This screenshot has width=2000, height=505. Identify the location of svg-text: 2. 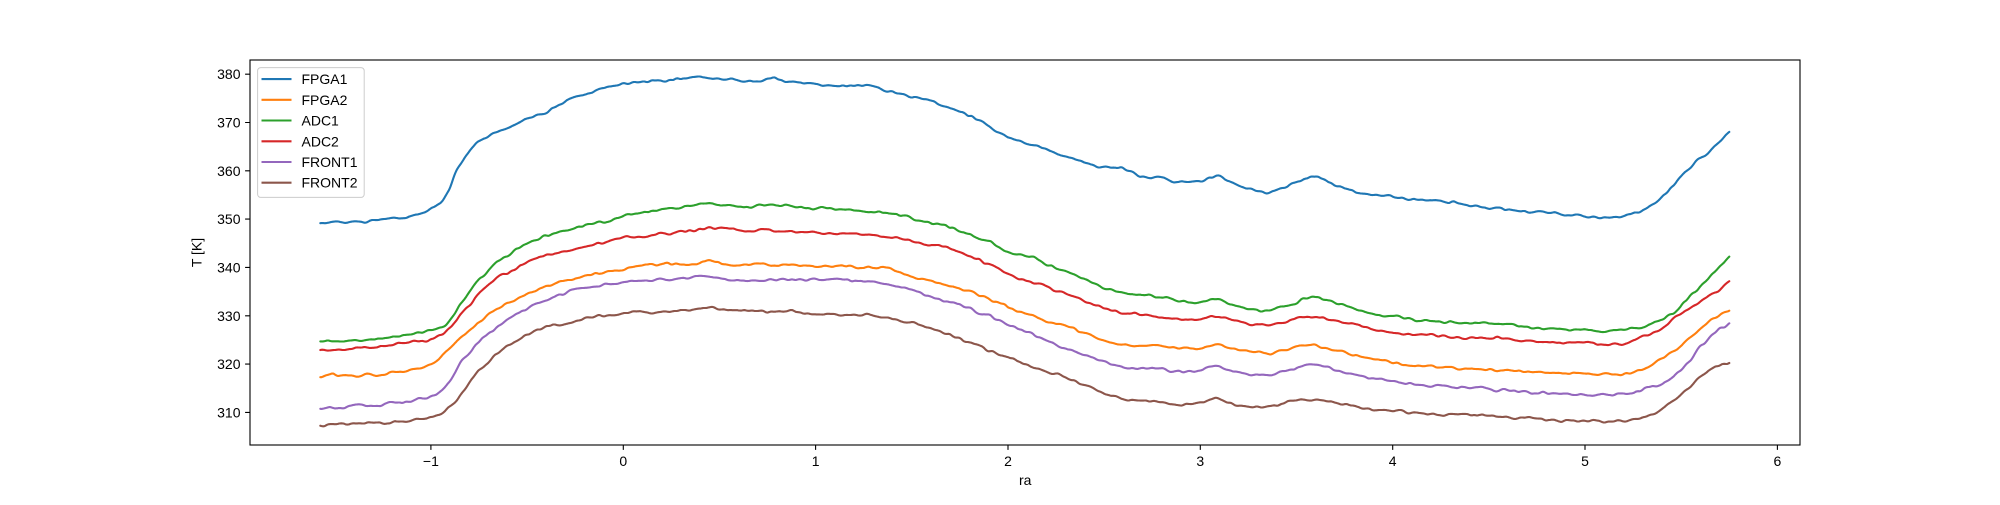
(1008, 461).